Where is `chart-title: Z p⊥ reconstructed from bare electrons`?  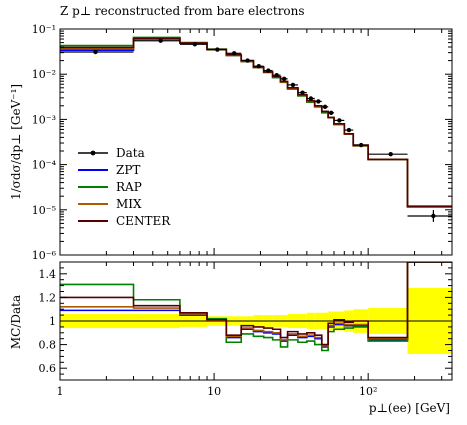
chart-title: Z p⊥ reconstructed from bare electrons is located at coordinates (182, 11).